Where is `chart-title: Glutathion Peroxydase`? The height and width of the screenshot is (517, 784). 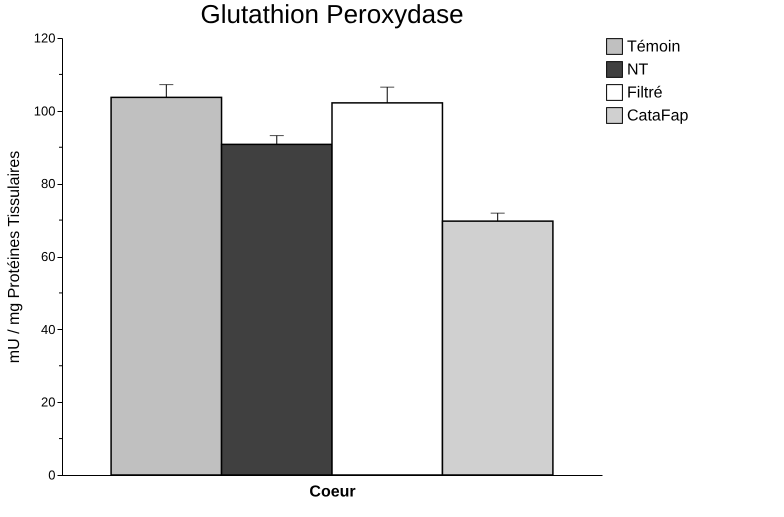 chart-title: Glutathion Peroxydase is located at coordinates (332, 14).